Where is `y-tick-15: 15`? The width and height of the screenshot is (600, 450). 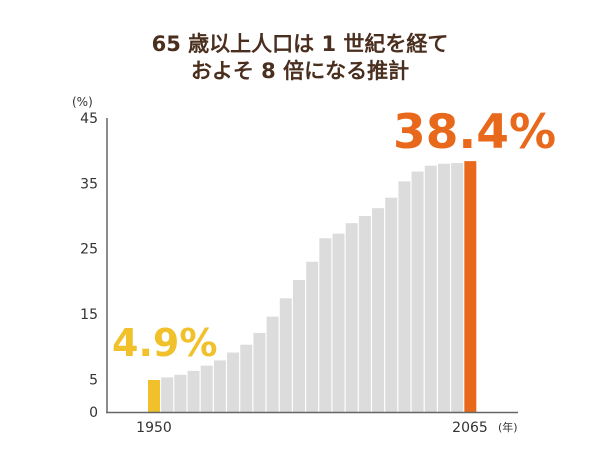 y-tick-15: 15 is located at coordinates (89, 315).